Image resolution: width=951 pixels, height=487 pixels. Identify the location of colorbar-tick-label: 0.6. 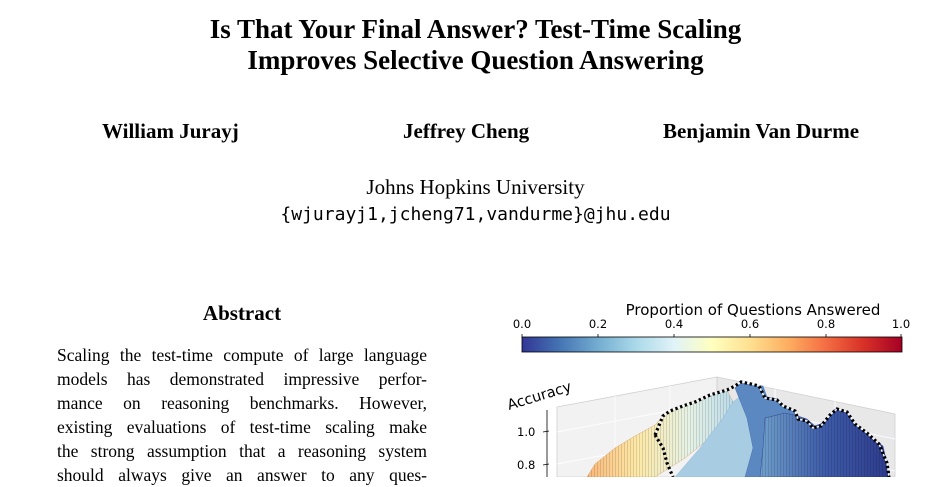
(750, 324).